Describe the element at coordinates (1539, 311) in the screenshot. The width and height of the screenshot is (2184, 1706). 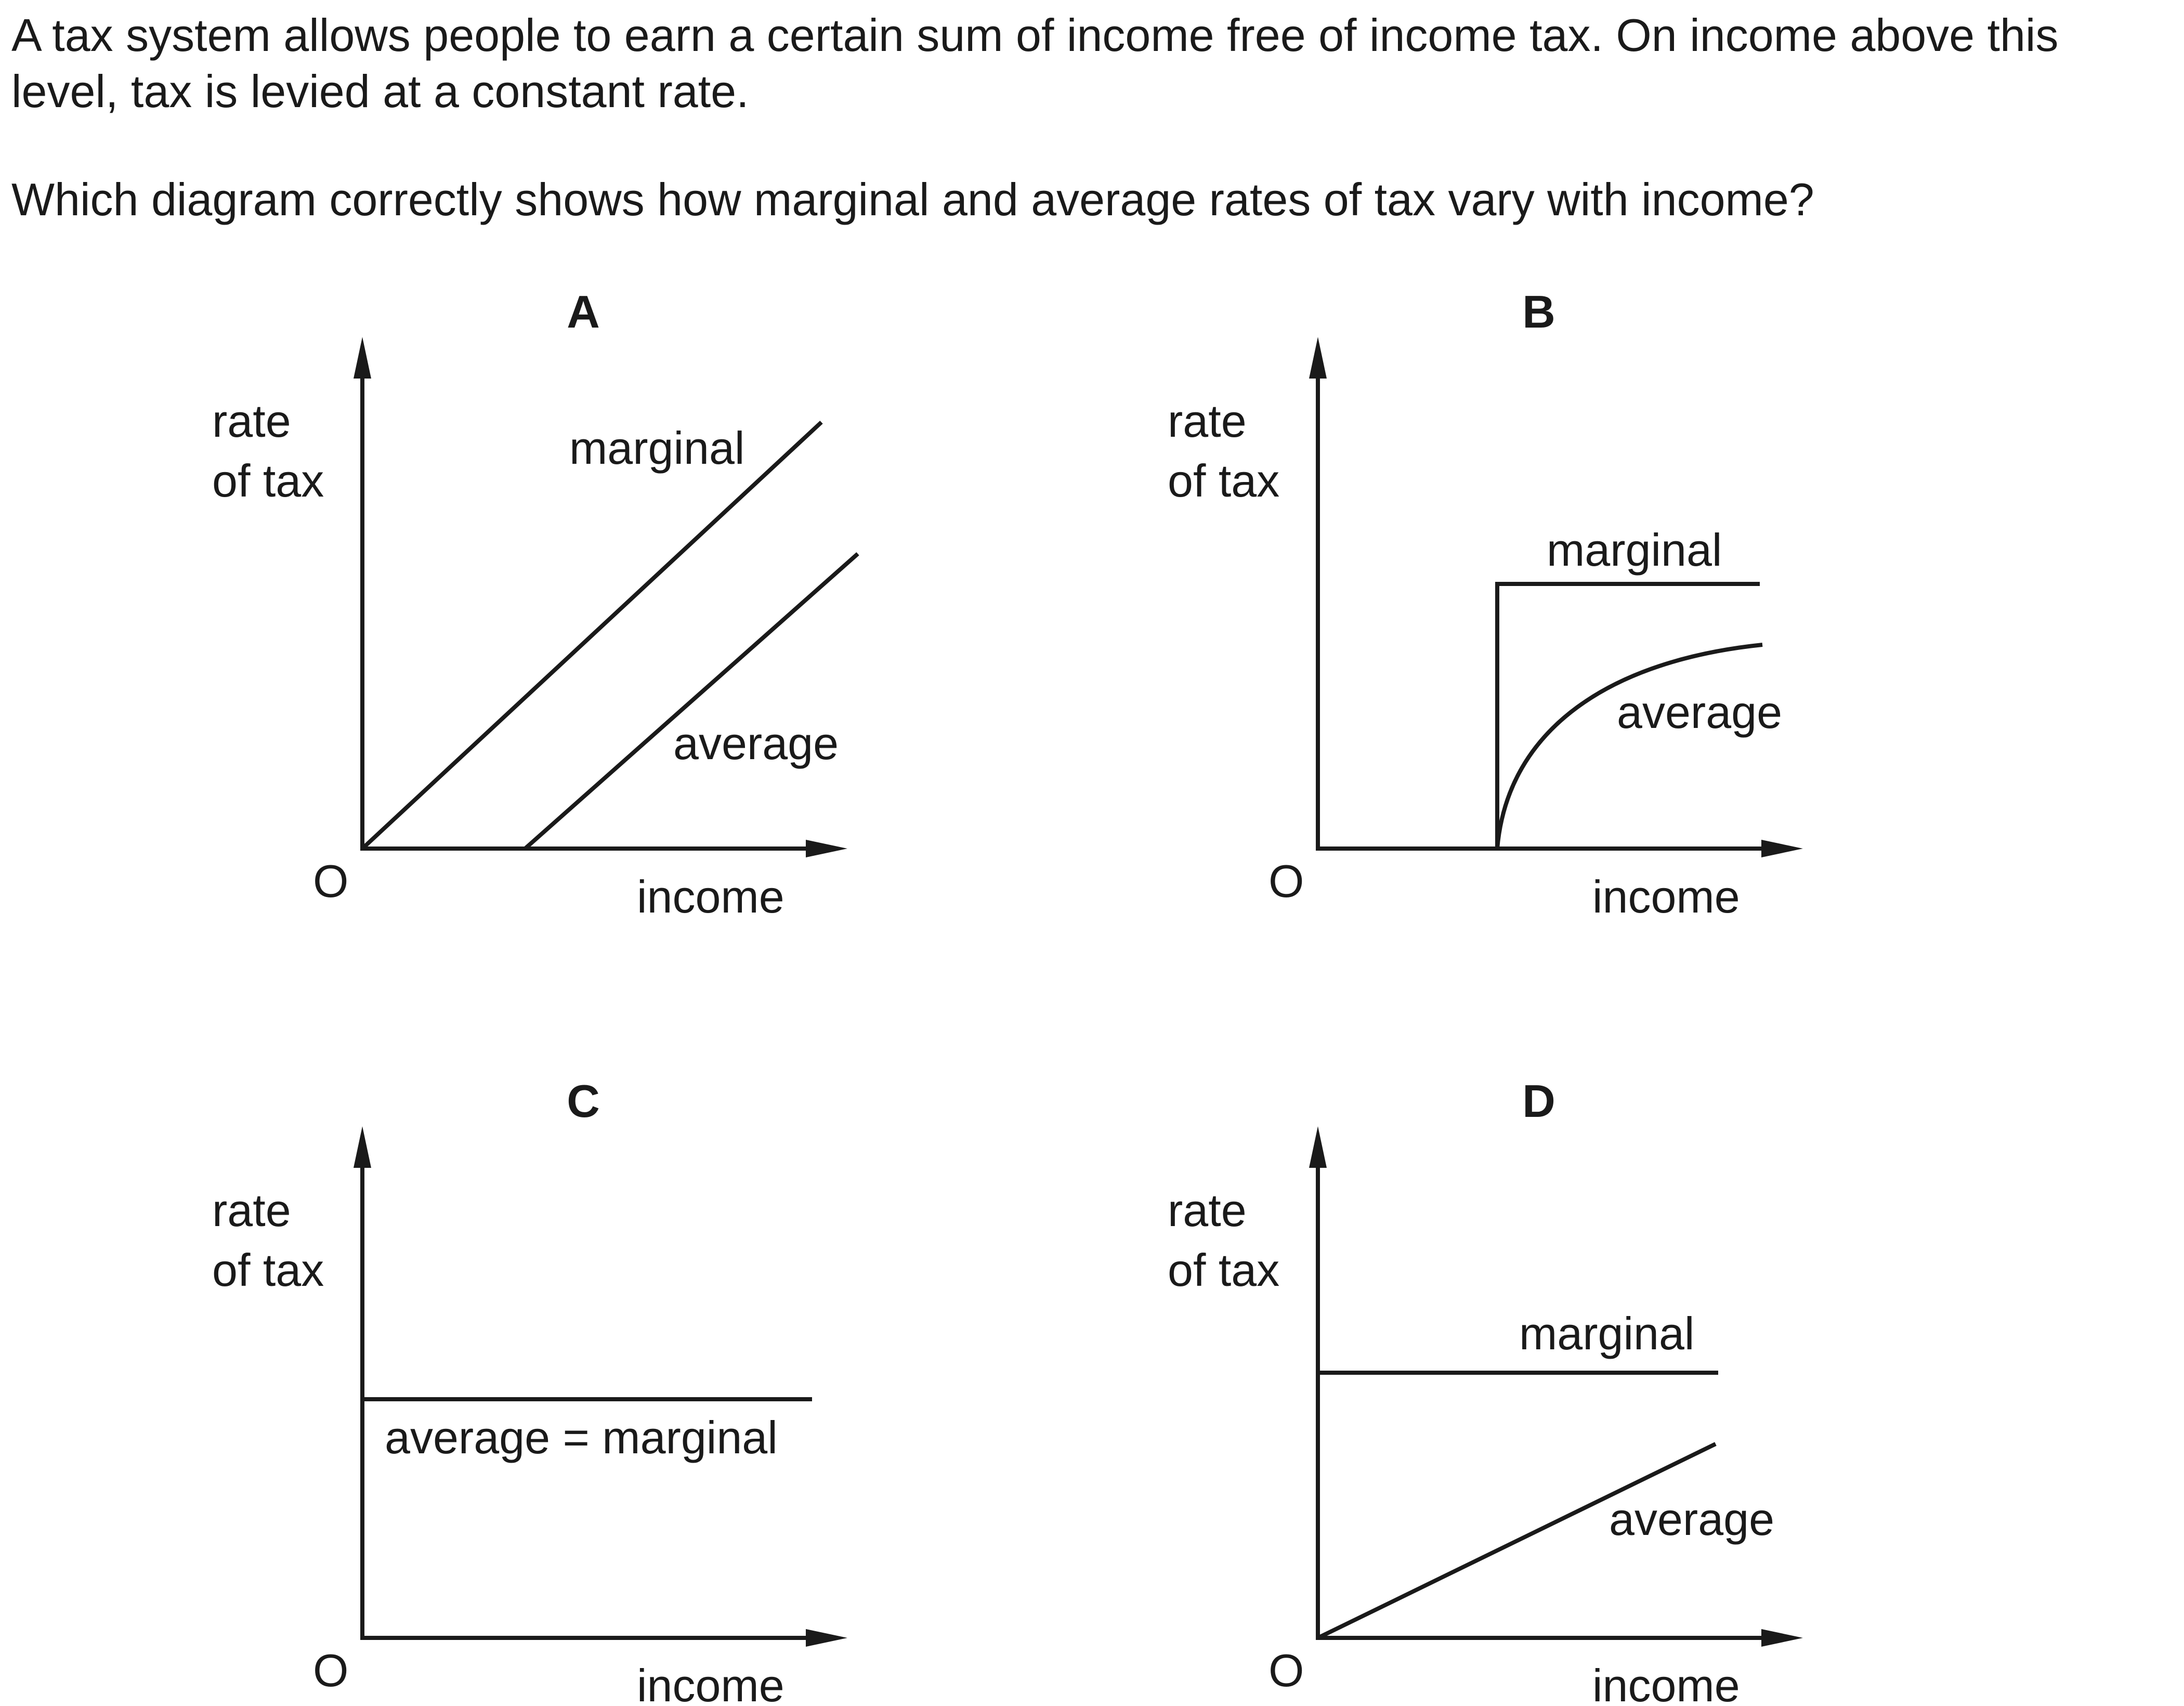
I see `diagram-b-letter: B` at that location.